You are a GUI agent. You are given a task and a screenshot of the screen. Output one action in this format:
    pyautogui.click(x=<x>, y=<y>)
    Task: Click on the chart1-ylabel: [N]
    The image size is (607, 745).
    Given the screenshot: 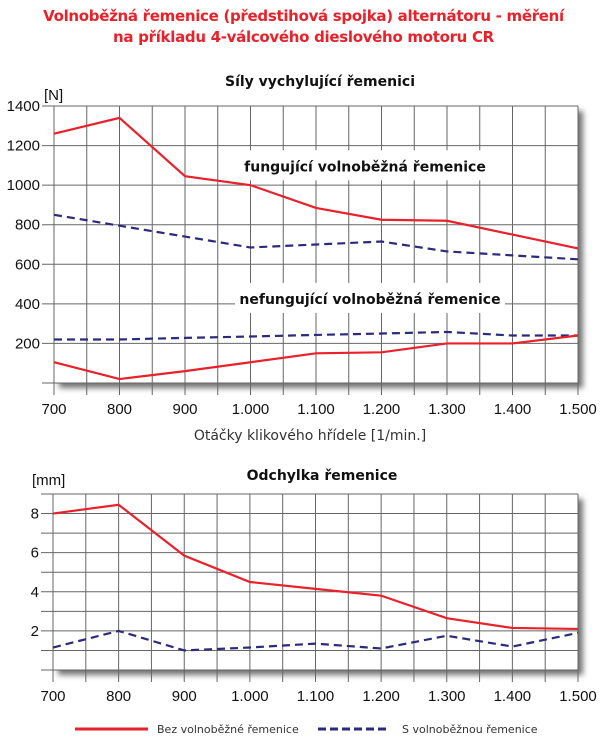 What is the action you would take?
    pyautogui.click(x=53, y=95)
    